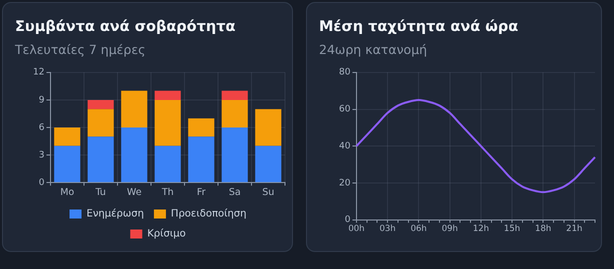  What do you see at coordinates (115, 214) in the screenshot?
I see `legend-label: Ενημέρωση` at bounding box center [115, 214].